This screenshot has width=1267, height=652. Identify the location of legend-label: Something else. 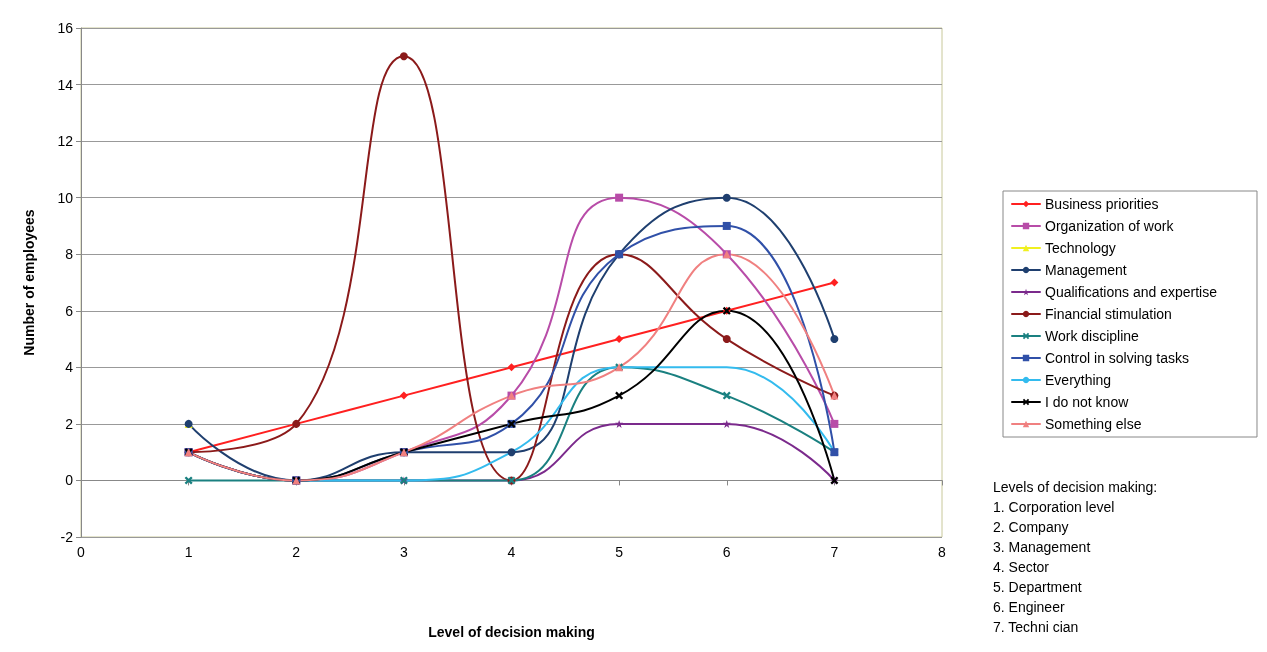
(1093, 424).